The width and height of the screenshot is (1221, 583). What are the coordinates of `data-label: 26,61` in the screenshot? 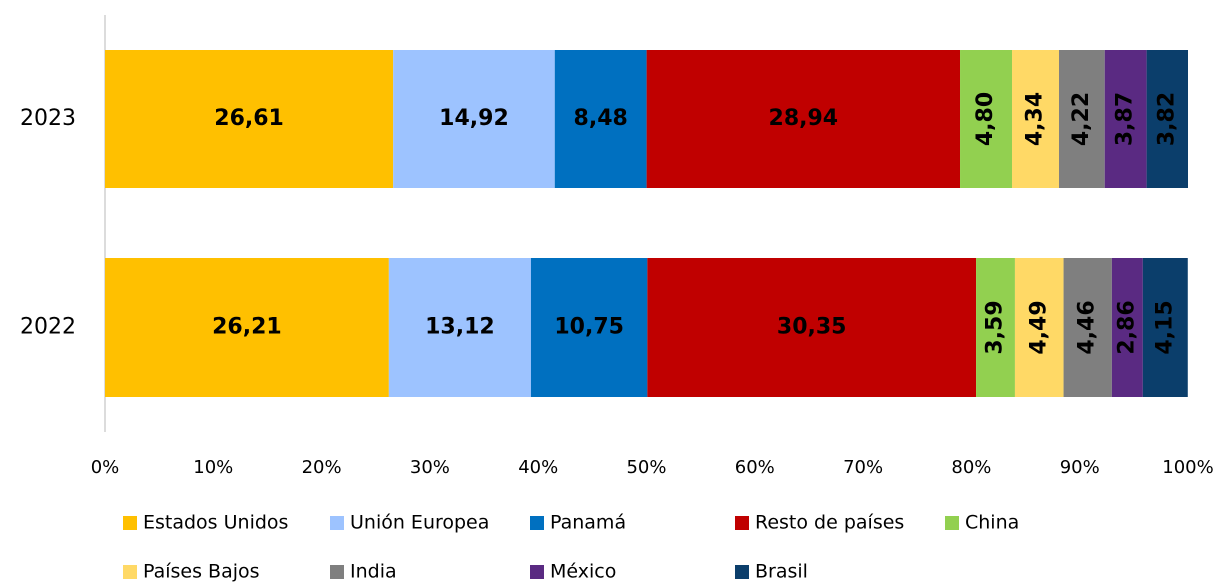 It's located at (249, 118).